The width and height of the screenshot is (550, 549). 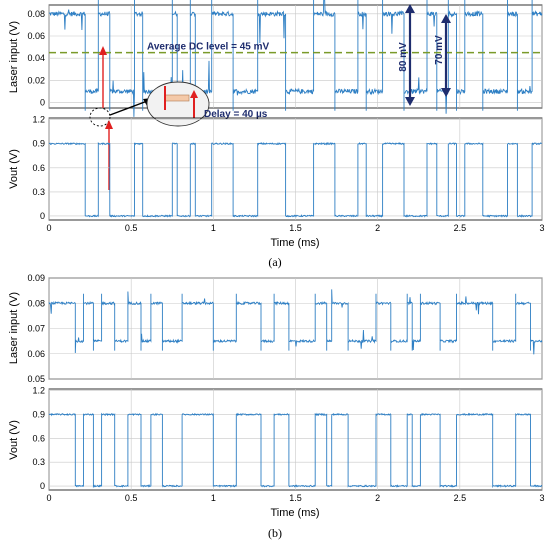 I want to click on ylabel-b-vout: Vout (V), so click(x=14, y=440).